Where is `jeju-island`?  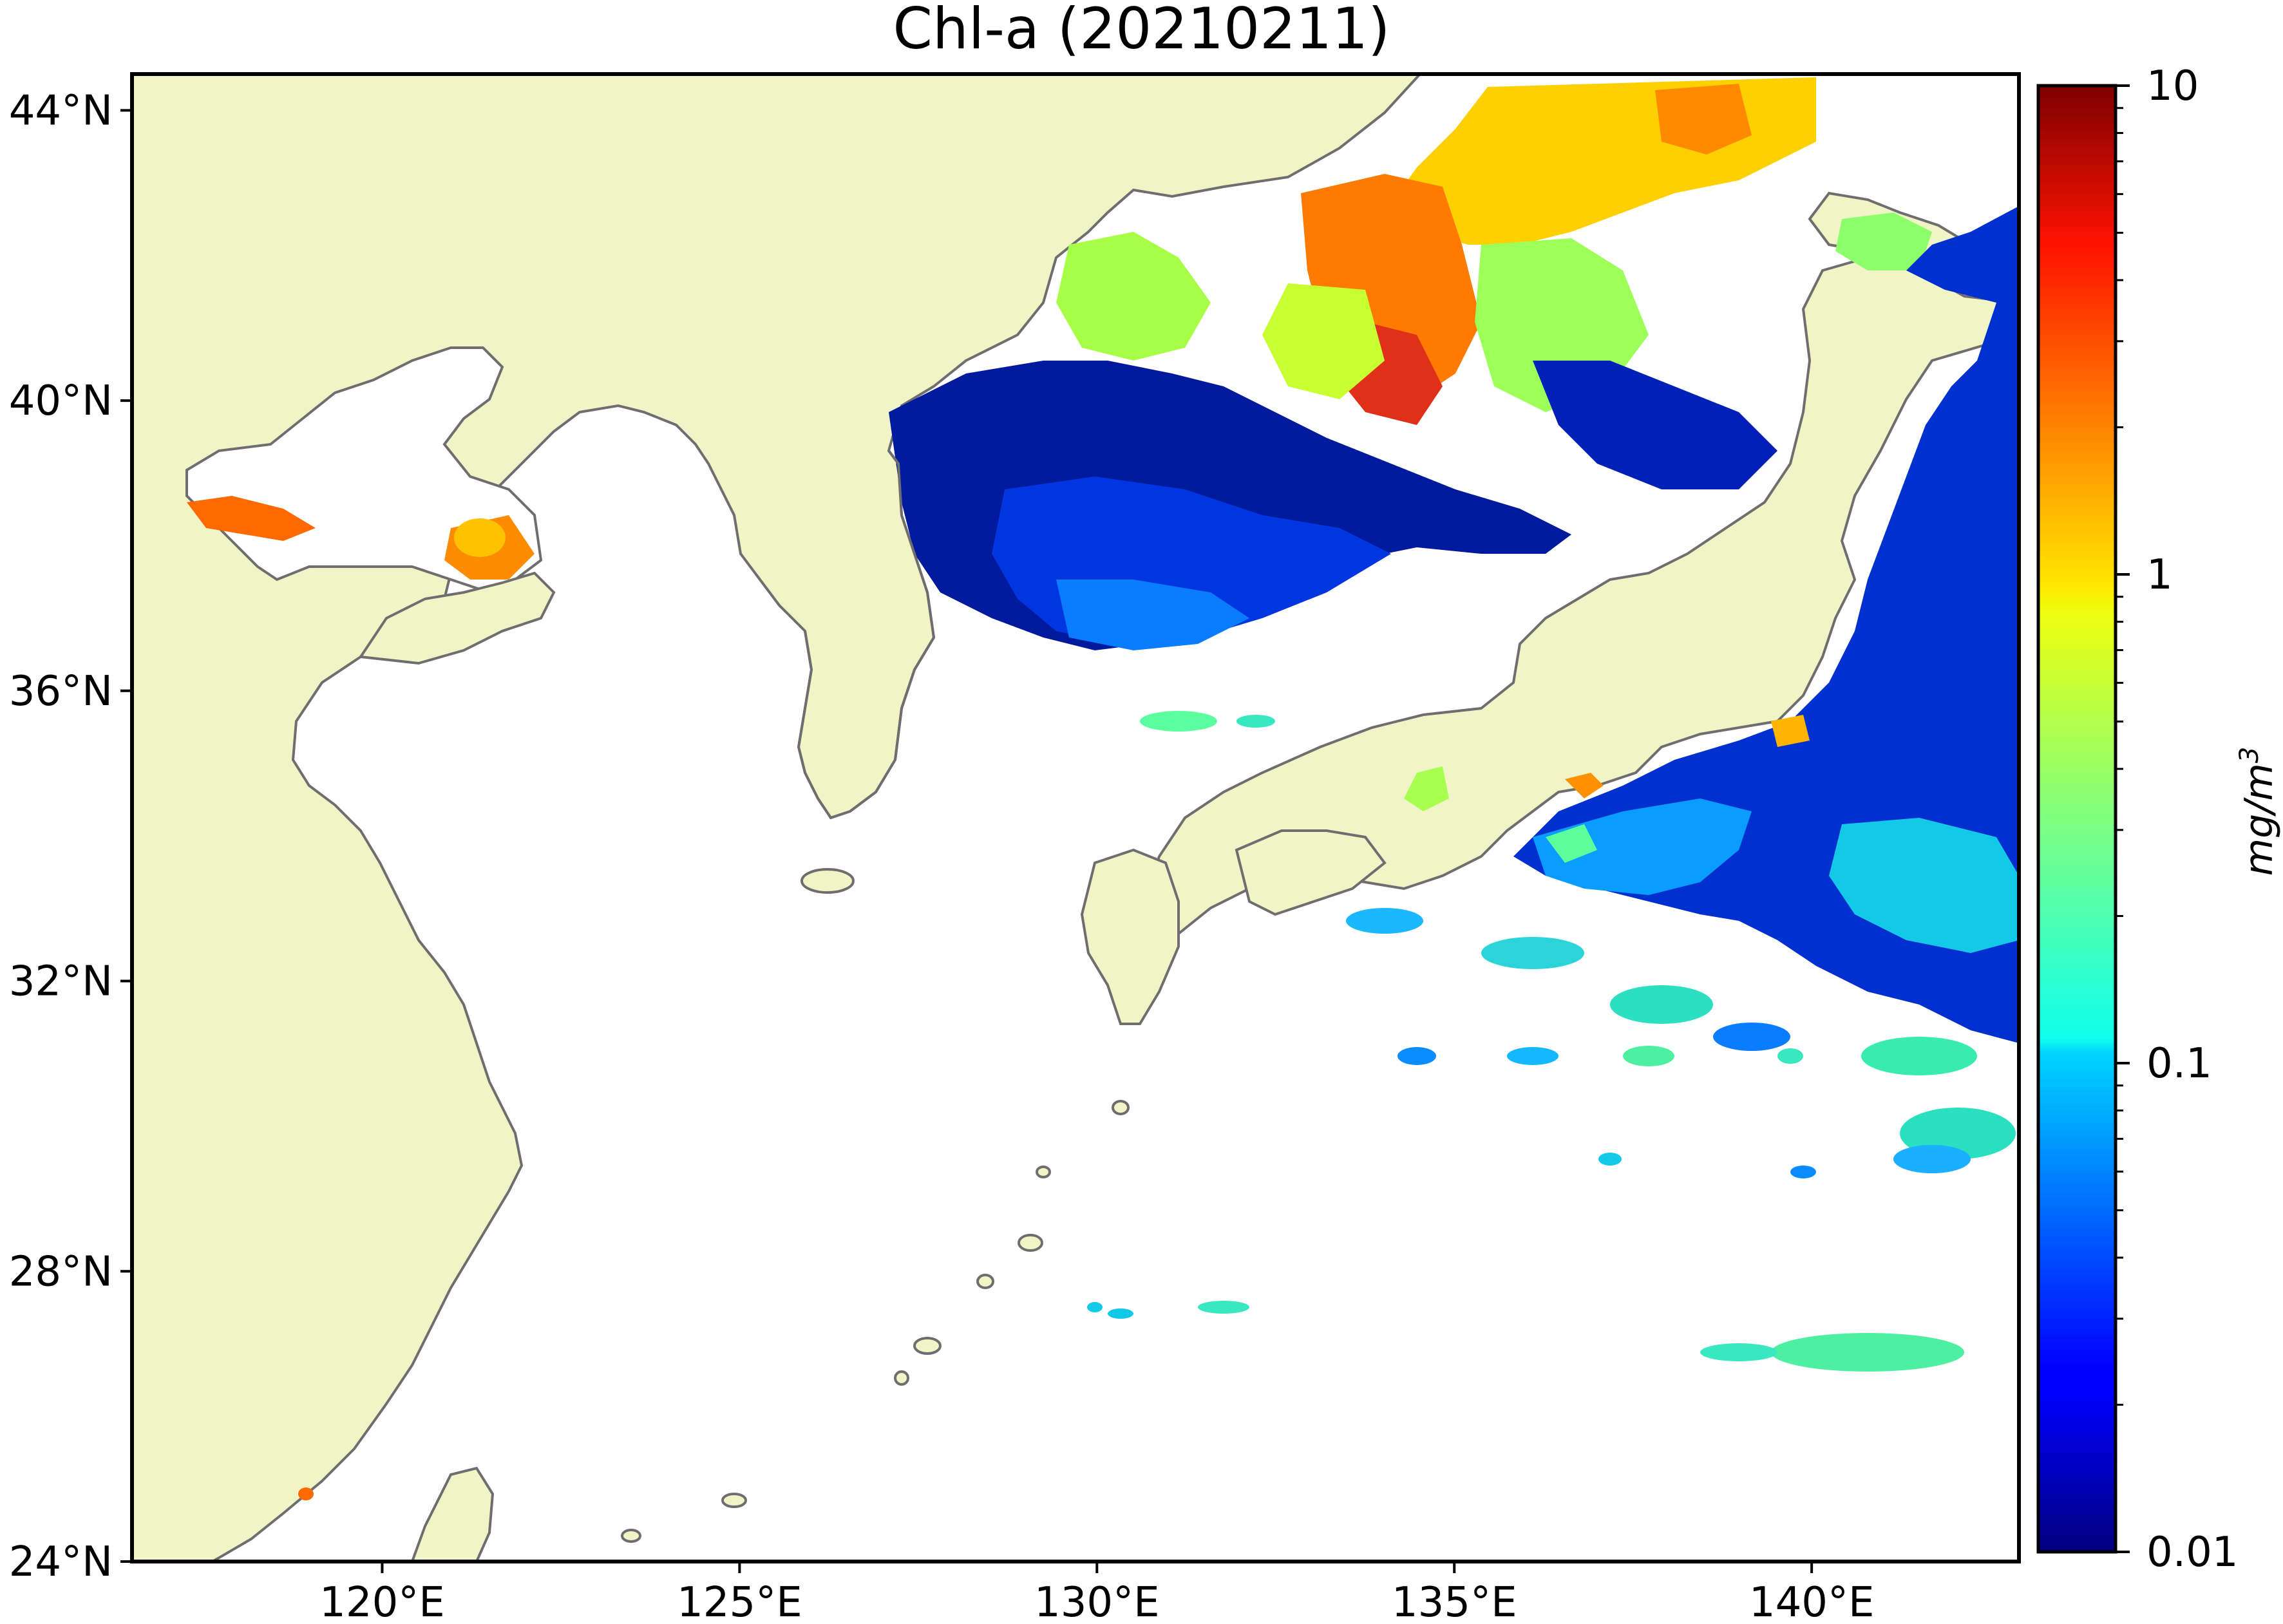 jeju-island is located at coordinates (827, 881).